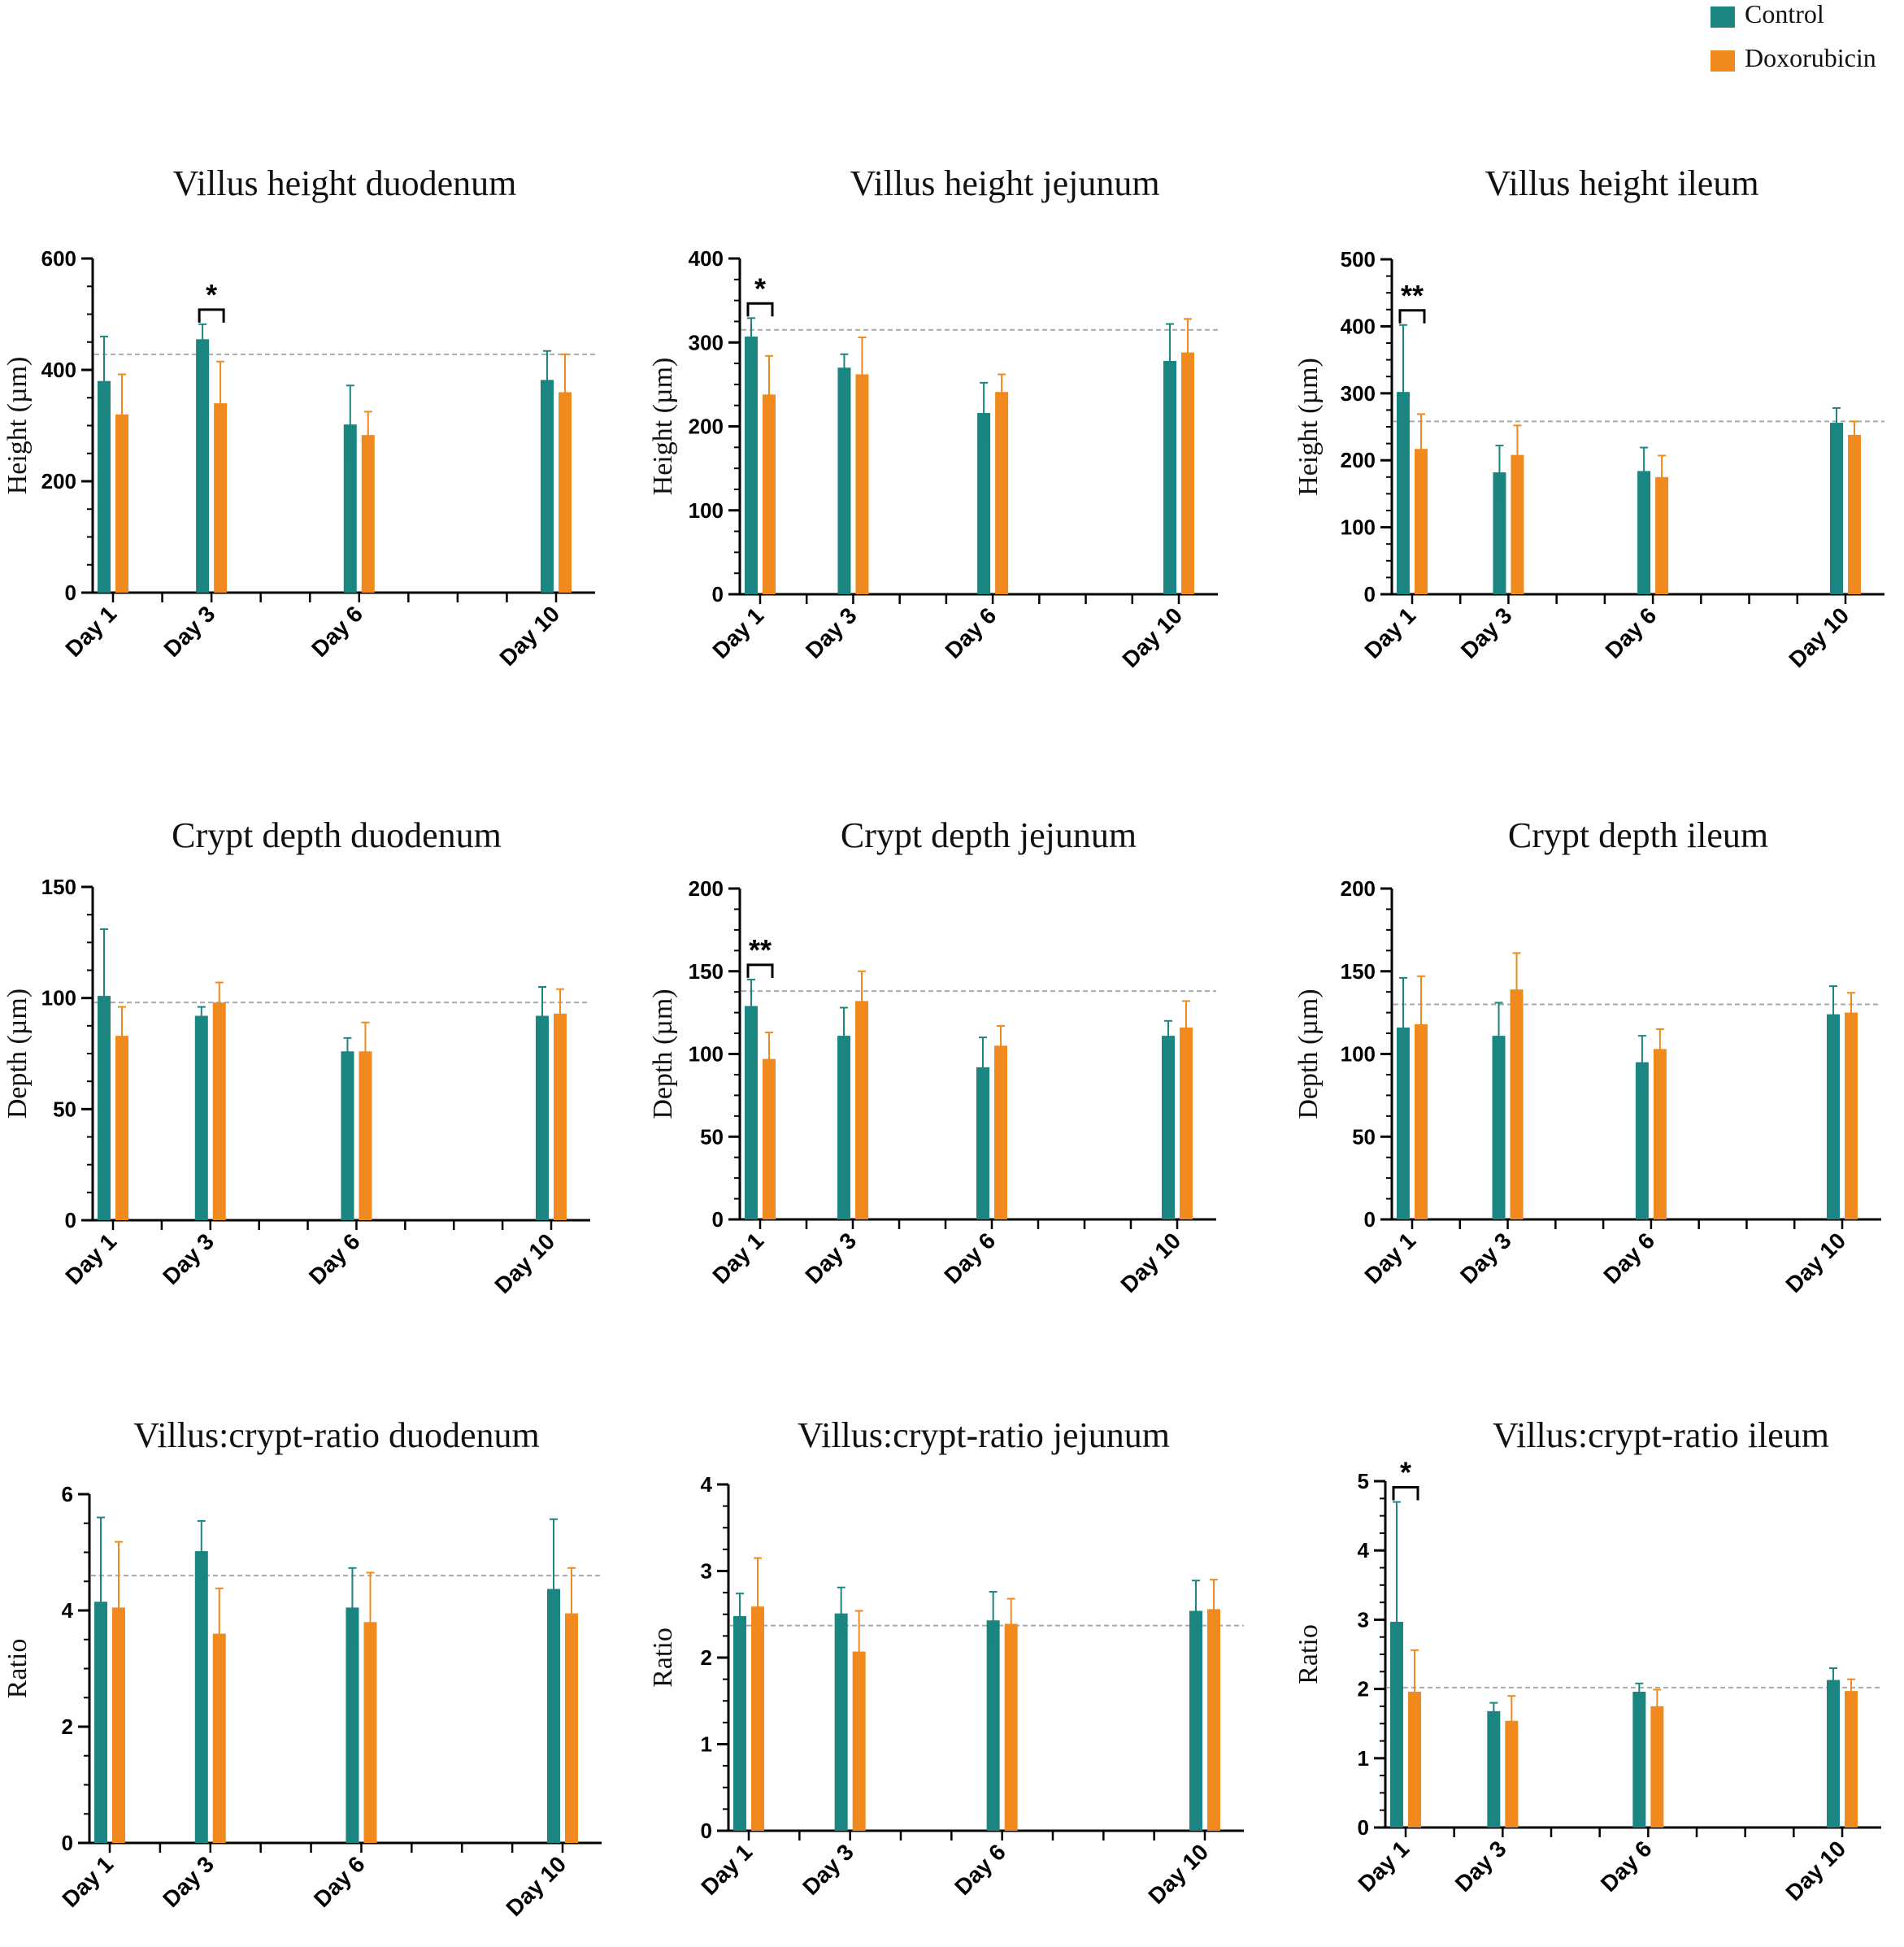 The image size is (1904, 1947). What do you see at coordinates (1358, 393) in the screenshot?
I see `y-tick-label: 300` at bounding box center [1358, 393].